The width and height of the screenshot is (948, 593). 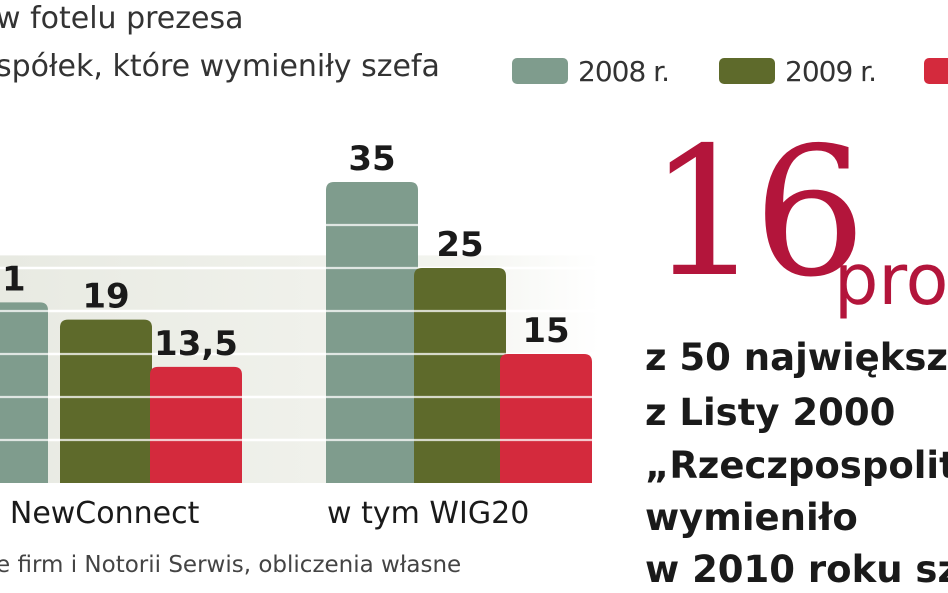 I want to click on legend-item-2010, so click(x=936, y=71).